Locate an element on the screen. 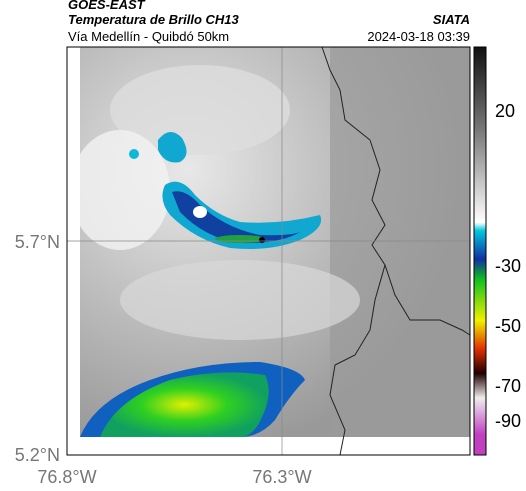 This screenshot has width=526, height=491. colorbar-tick-label: -90 is located at coordinates (508, 421).